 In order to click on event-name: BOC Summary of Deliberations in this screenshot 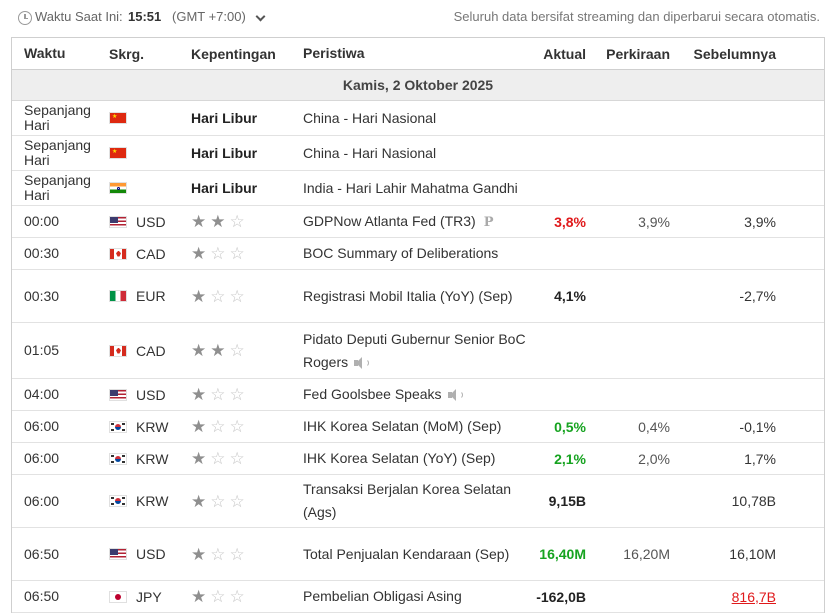, I will do `click(401, 253)`.